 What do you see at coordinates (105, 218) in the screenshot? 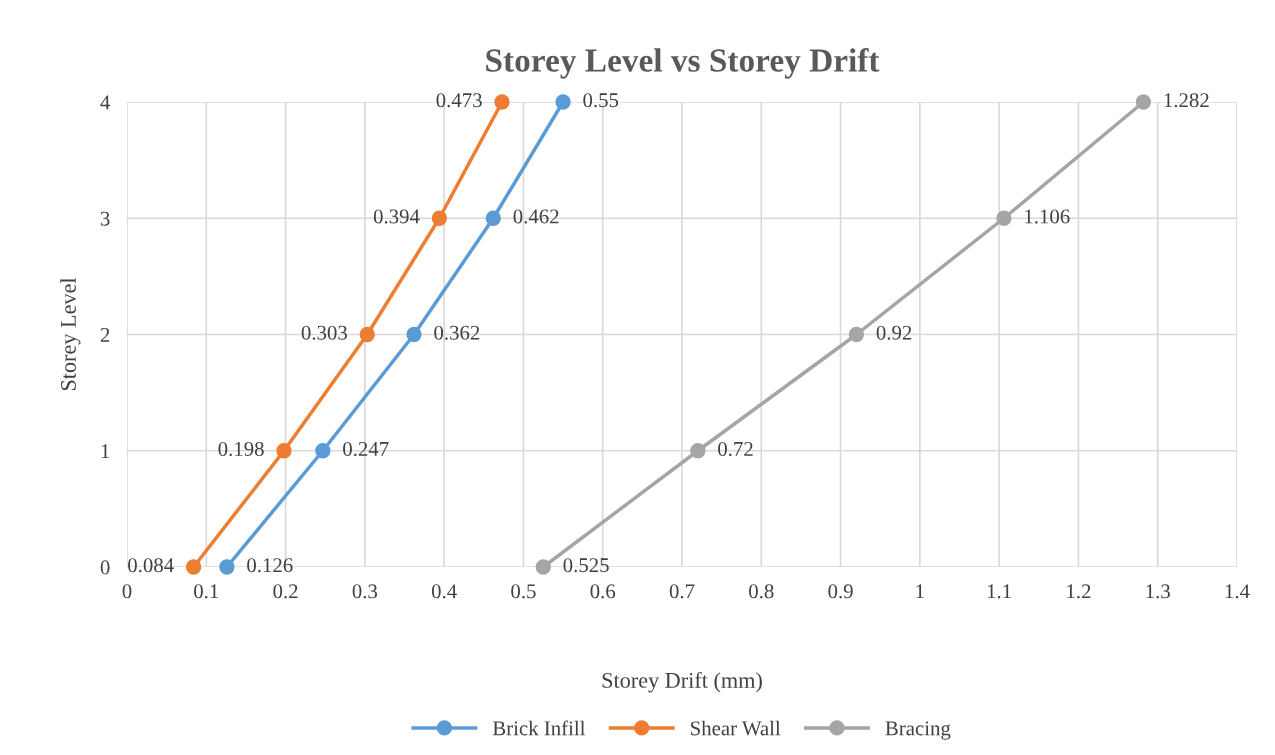
I see `y-tick-label: 3` at bounding box center [105, 218].